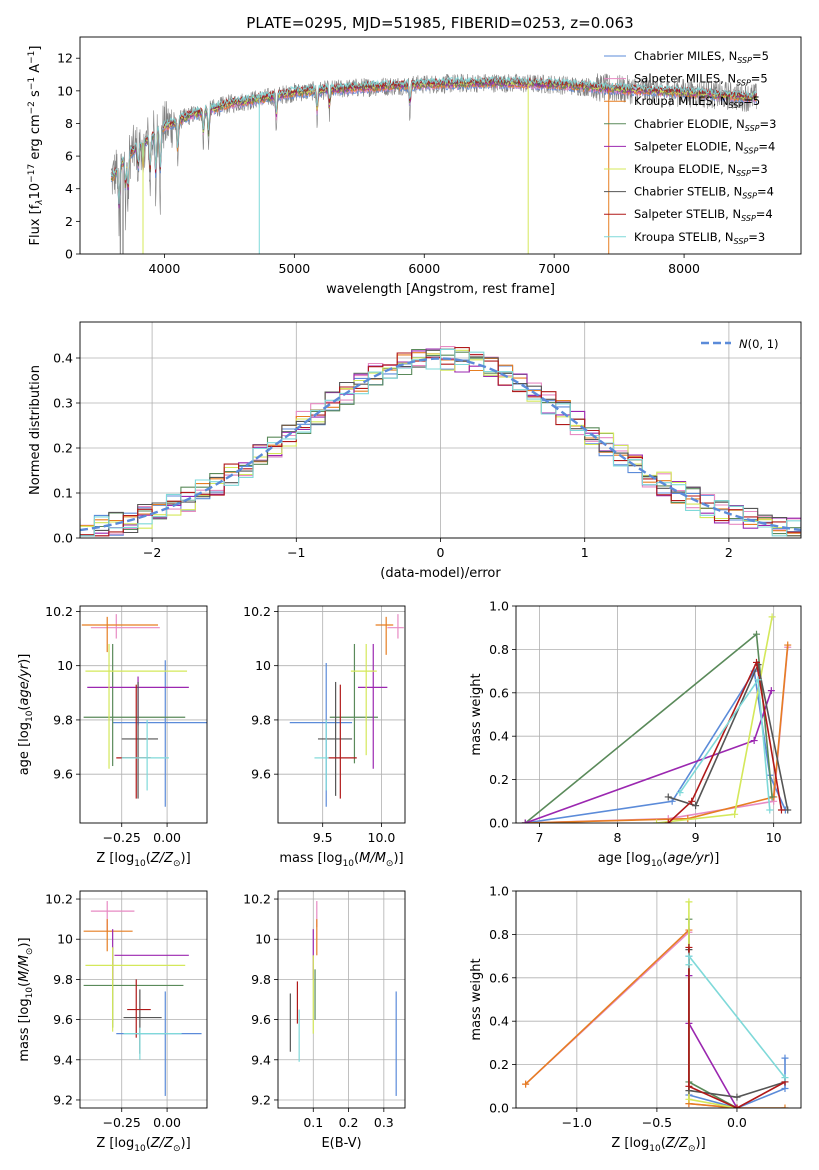 This screenshot has height=1170, width=819. I want to click on x-tick-label: −1.0, so click(577, 1122).